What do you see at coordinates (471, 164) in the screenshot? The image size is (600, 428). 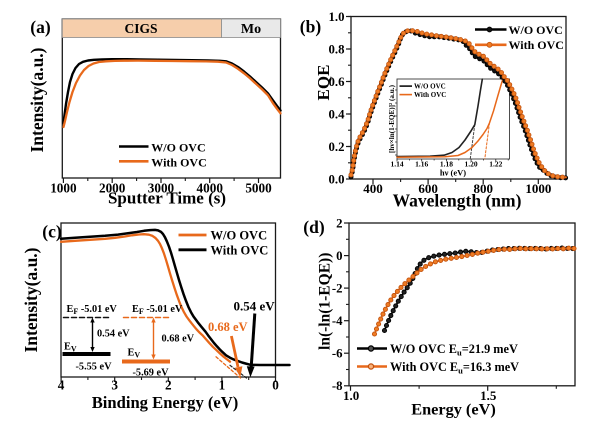 I see `svg-text: 1.20` at bounding box center [471, 164].